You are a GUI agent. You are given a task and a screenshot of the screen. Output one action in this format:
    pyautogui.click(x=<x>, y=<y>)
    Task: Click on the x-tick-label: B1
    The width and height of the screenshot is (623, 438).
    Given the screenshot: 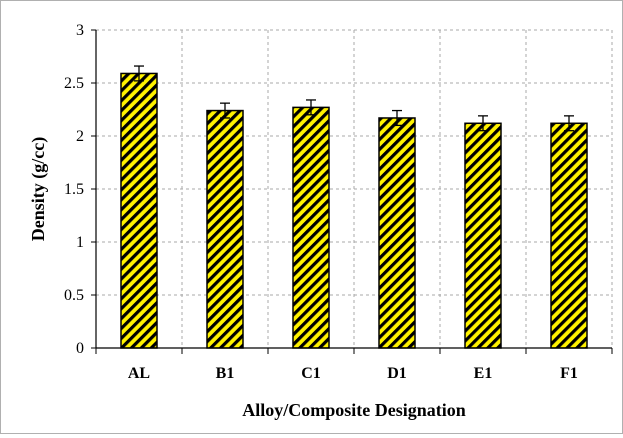 What is the action you would take?
    pyautogui.click(x=225, y=373)
    